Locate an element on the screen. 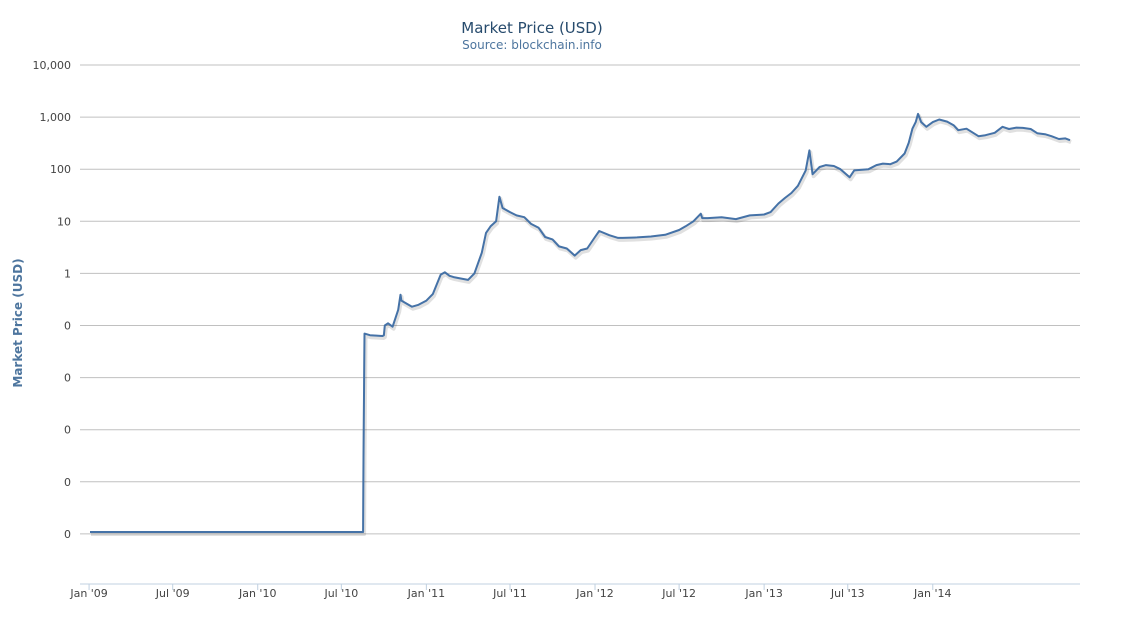 The image size is (1141, 621). x-tick-label: Jul '13 is located at coordinates (847, 593).